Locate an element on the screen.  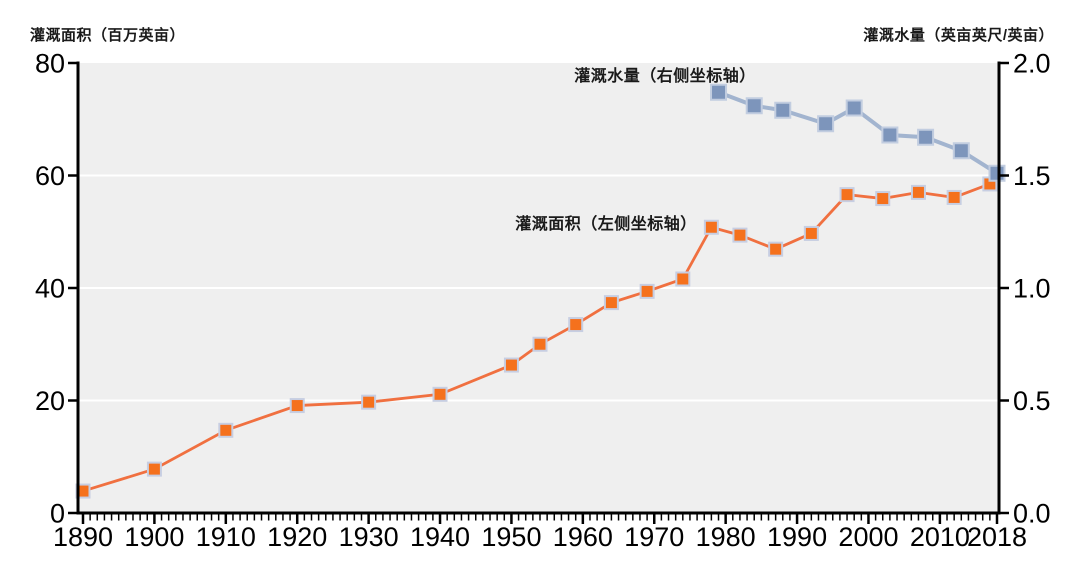
x-axis-tick-label: 2000 is located at coordinates (868, 537).